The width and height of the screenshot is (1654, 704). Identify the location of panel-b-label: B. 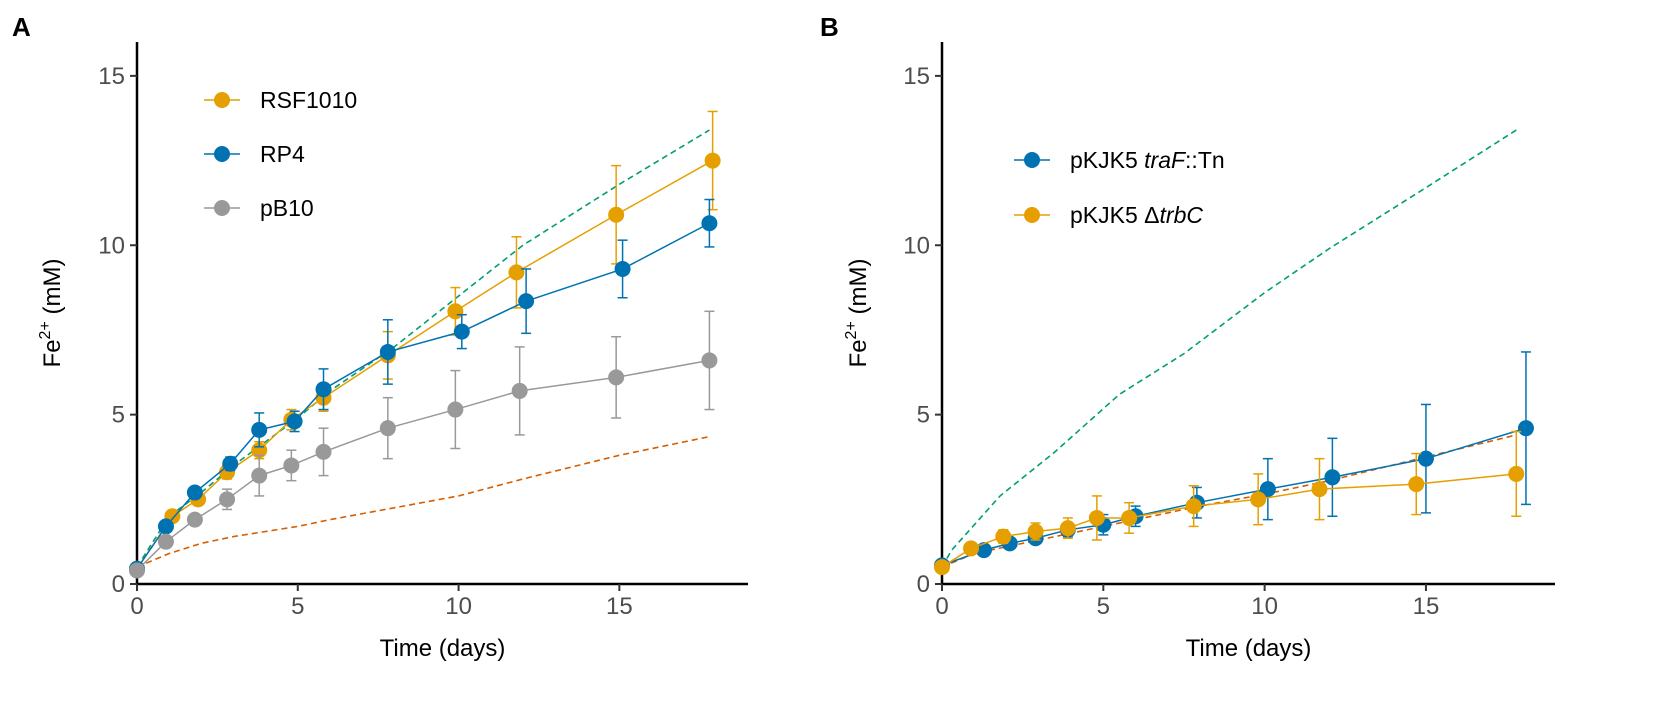
(829, 27).